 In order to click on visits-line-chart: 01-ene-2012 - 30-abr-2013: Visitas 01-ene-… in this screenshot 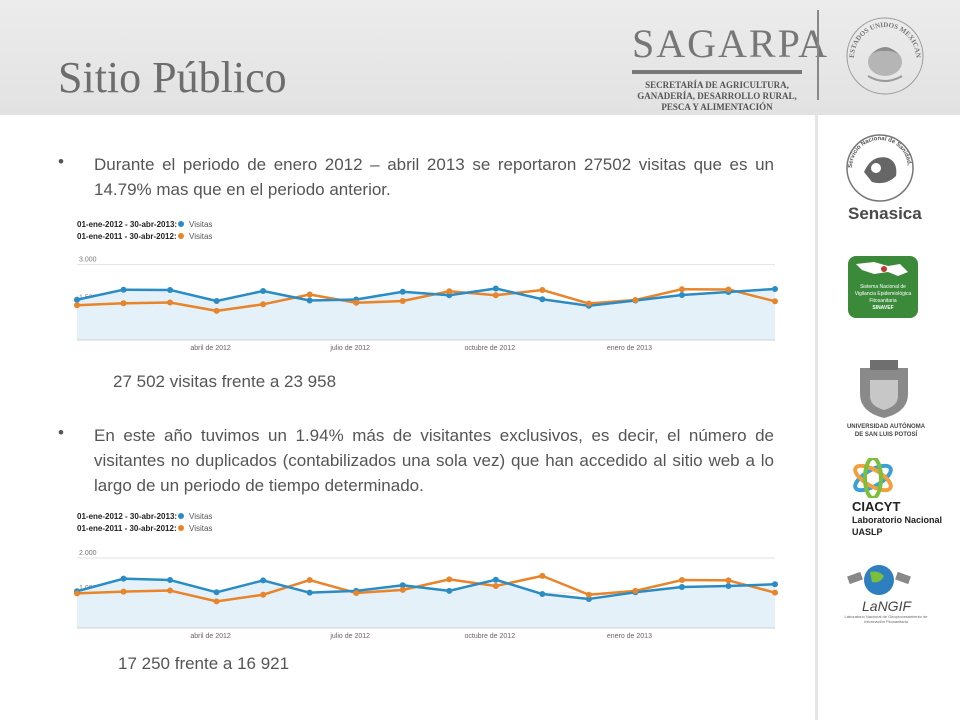, I will do `click(426, 286)`.